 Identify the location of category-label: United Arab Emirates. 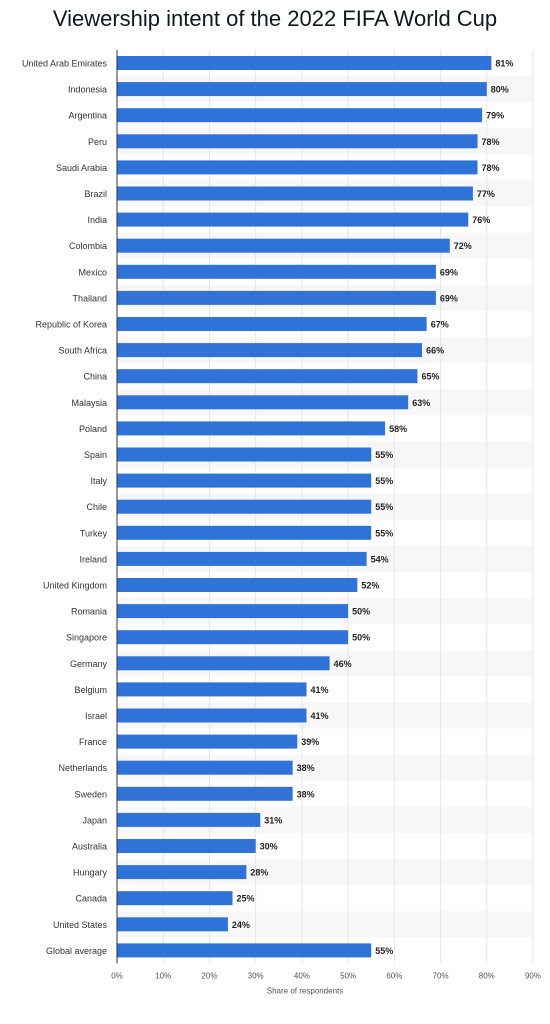
(65, 64).